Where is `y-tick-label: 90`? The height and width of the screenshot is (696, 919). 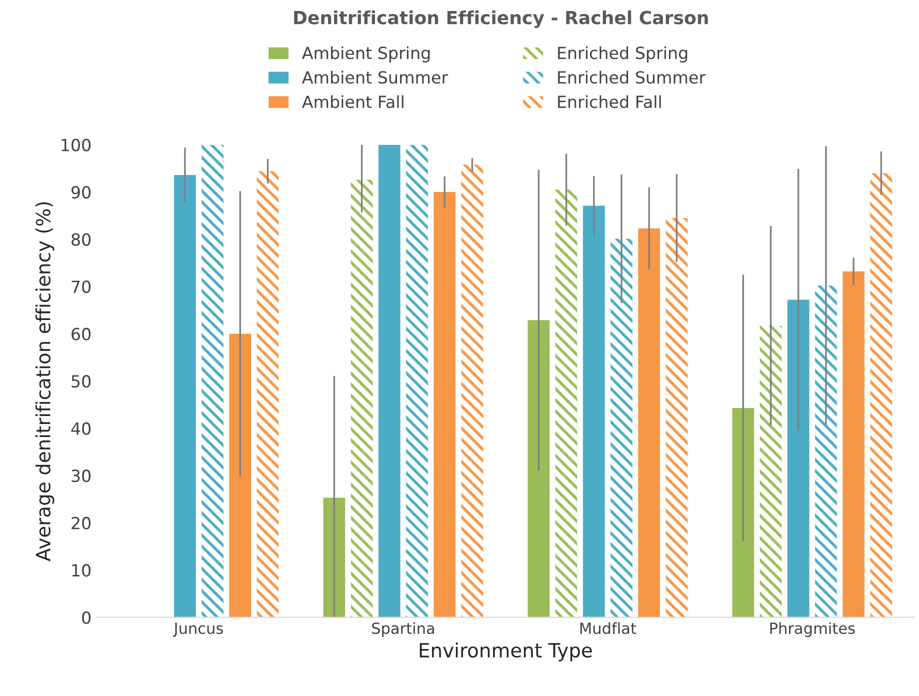
y-tick-label: 90 is located at coordinates (81, 192).